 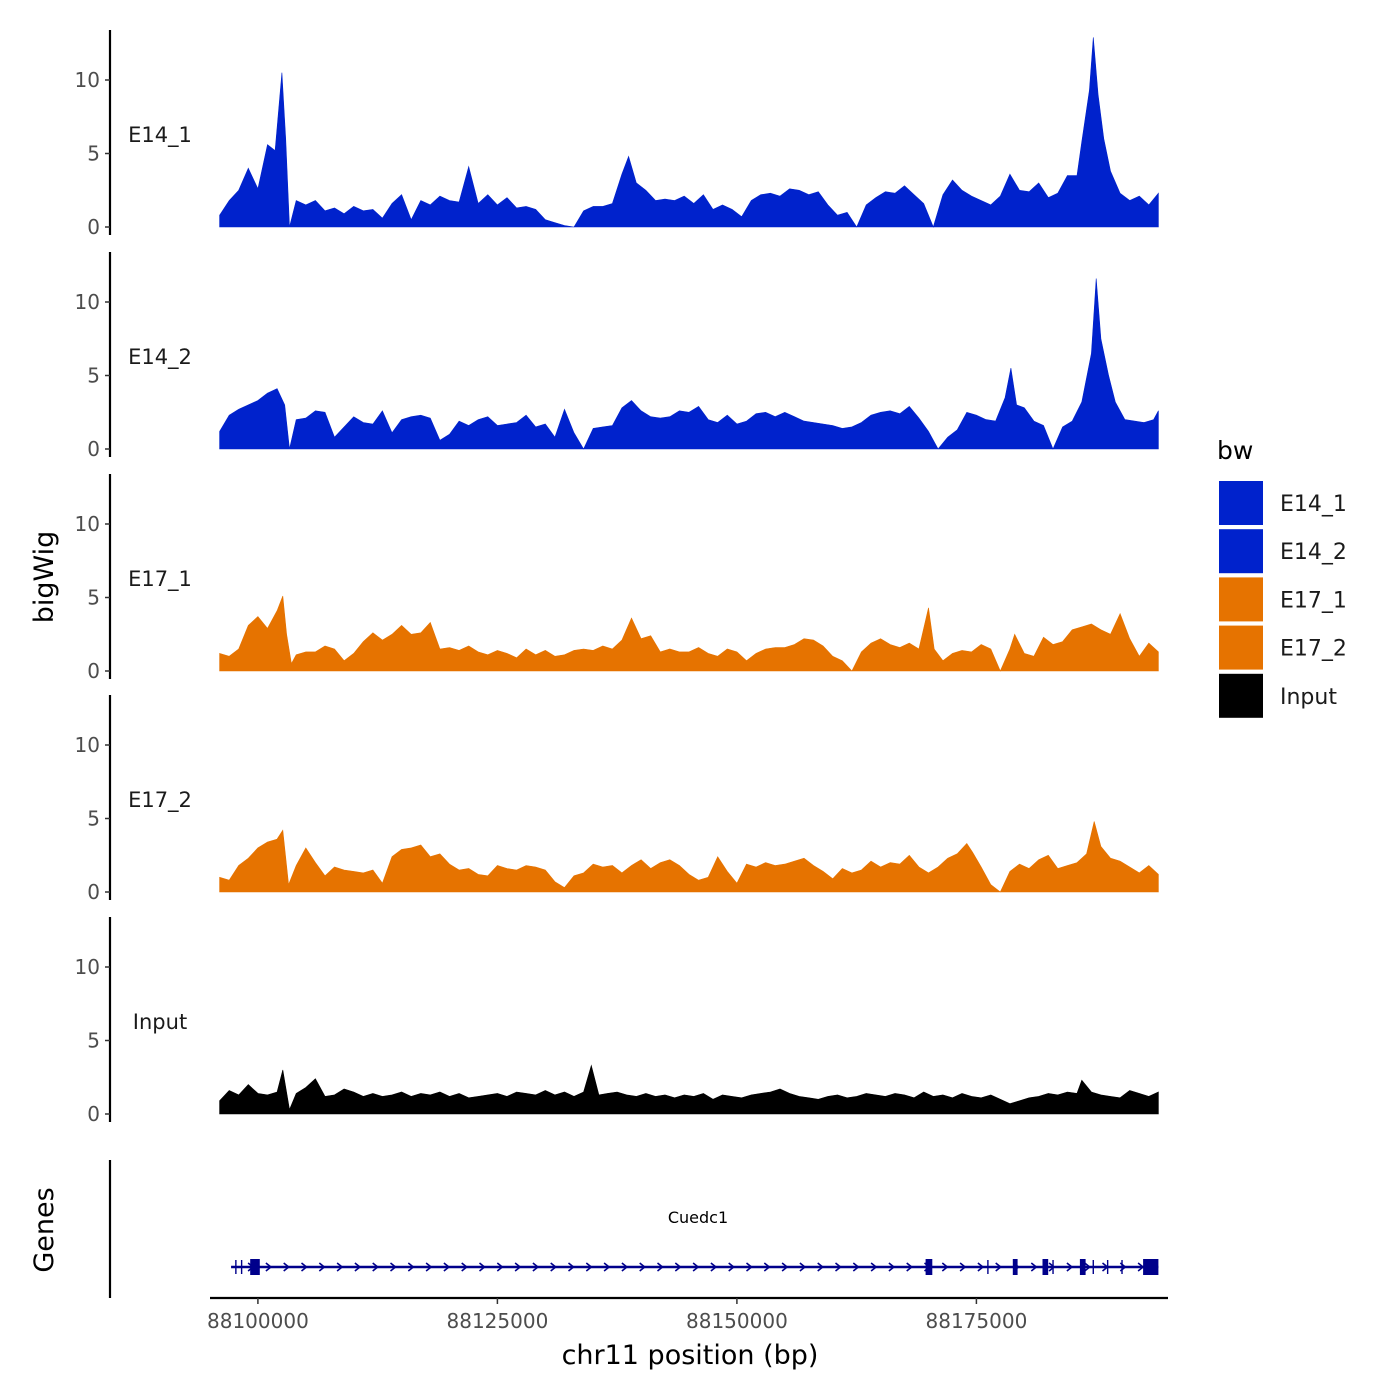 What do you see at coordinates (1313, 649) in the screenshot?
I see `legend-label: E17_2` at bounding box center [1313, 649].